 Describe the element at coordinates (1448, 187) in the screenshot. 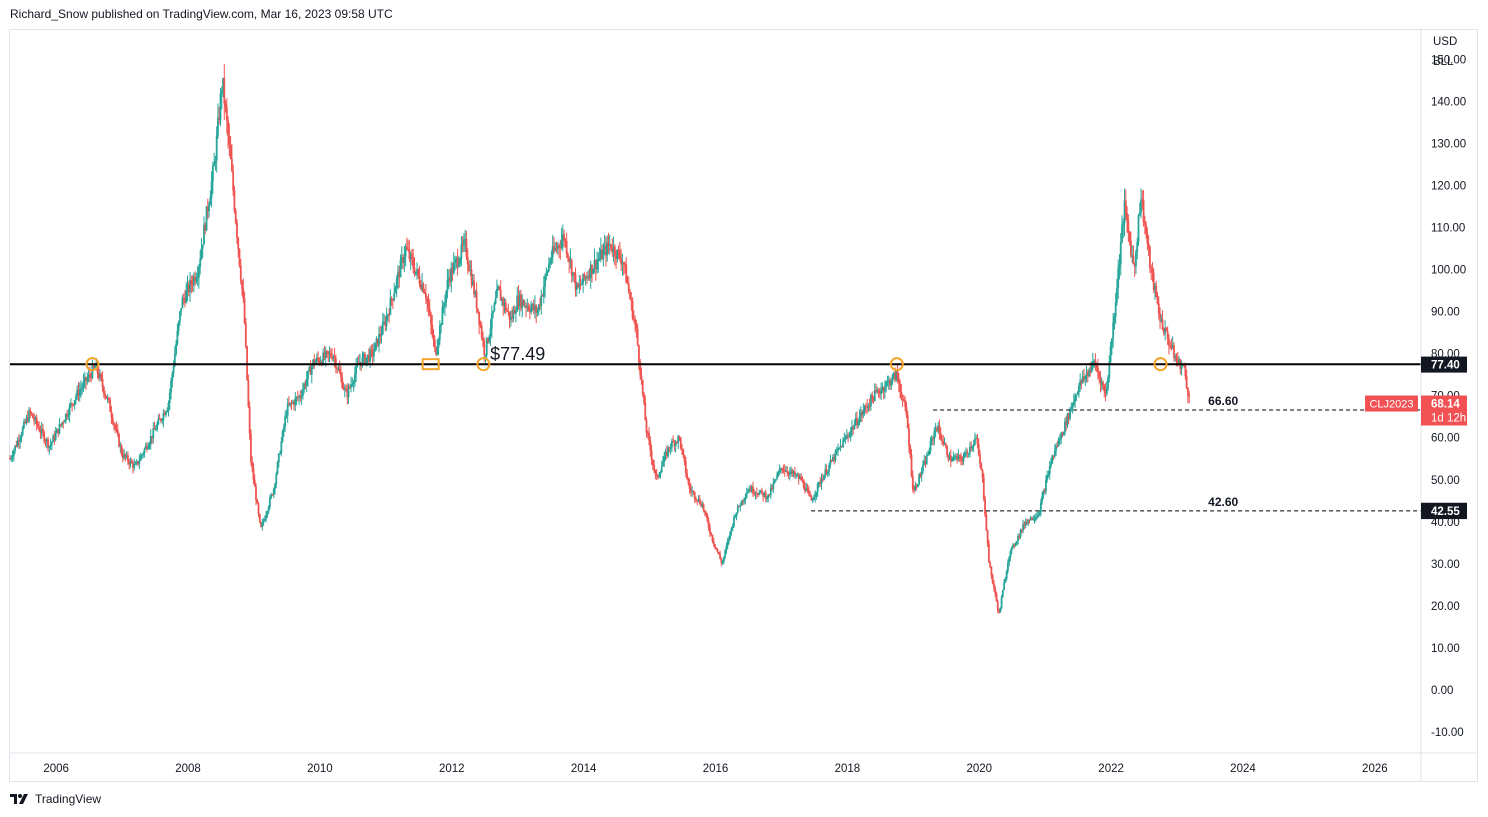

I see `y-tick-label: 120.00` at that location.